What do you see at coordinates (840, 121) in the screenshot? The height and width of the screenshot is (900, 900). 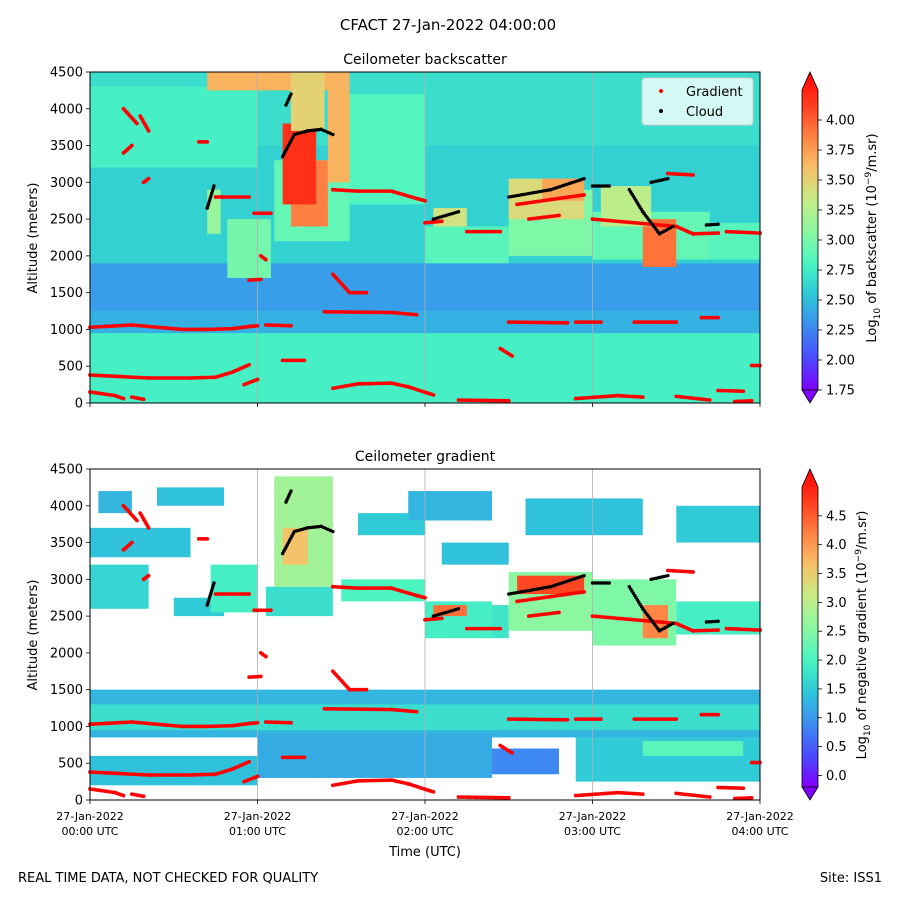 I see `colorbar-tick-label: 4.00` at bounding box center [840, 121].